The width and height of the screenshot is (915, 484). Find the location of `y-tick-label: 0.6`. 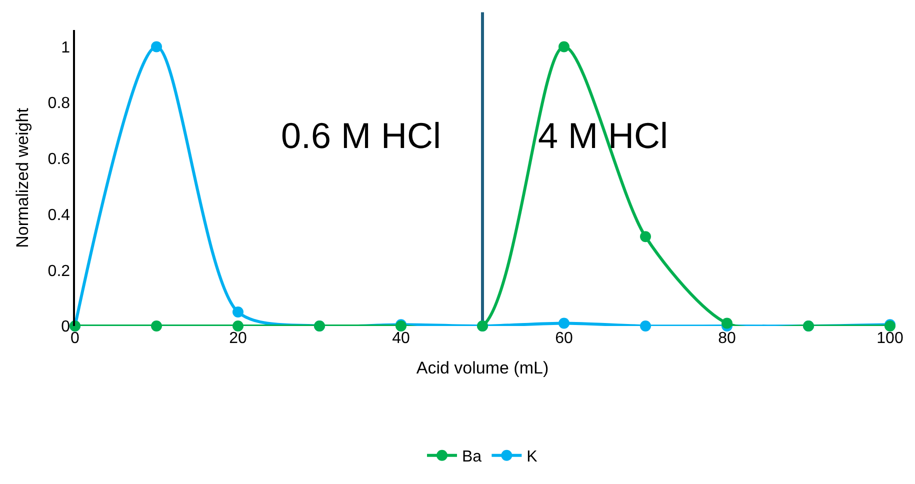

y-tick-label: 0.6 is located at coordinates (59, 159).